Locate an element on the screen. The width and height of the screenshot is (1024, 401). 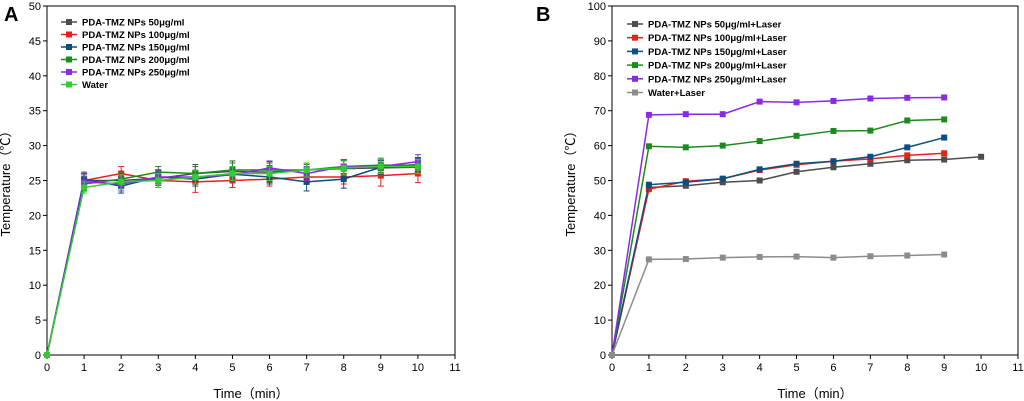
legend-label: PDA-TMZ NPs 100μg/ml+Laser is located at coordinates (717, 38).